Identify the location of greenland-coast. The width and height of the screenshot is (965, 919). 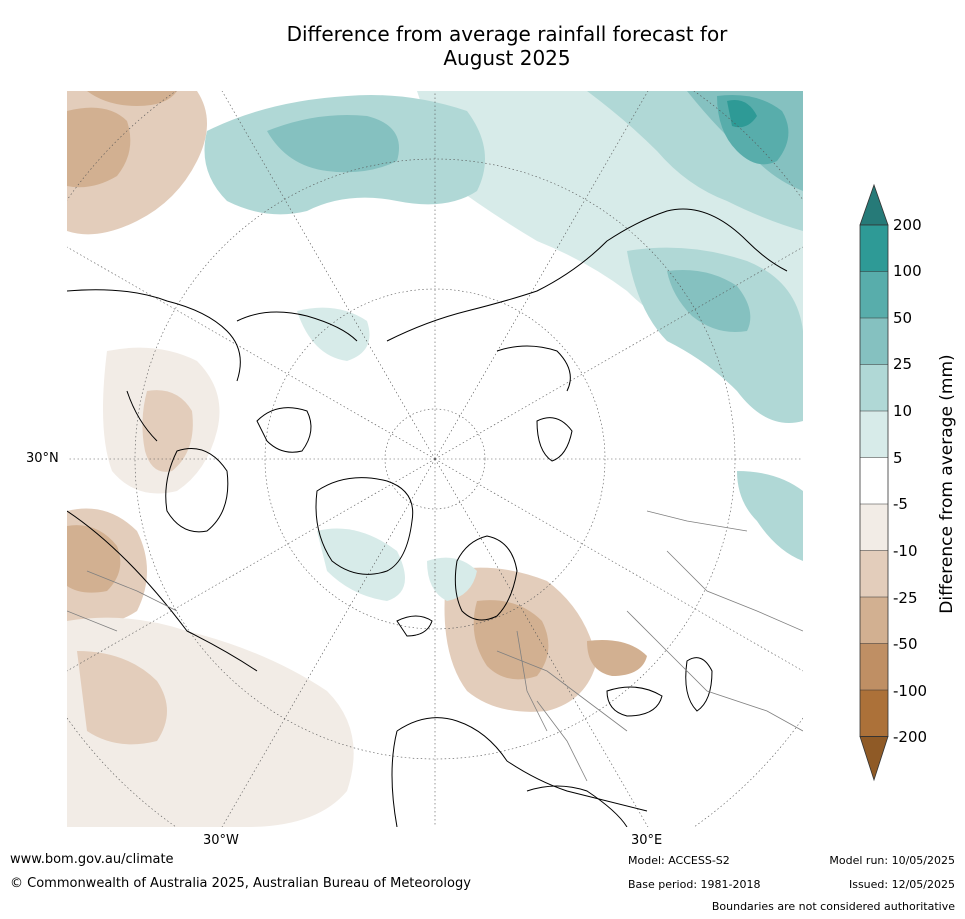
(364, 526).